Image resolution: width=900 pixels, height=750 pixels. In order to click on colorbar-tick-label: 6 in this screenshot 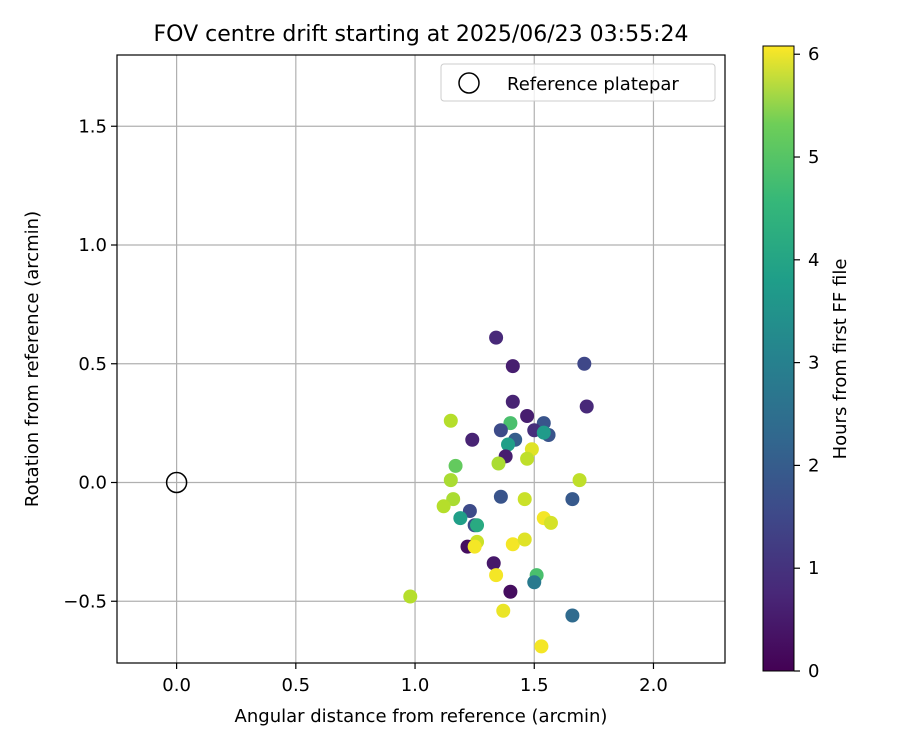, I will do `click(813, 54)`.